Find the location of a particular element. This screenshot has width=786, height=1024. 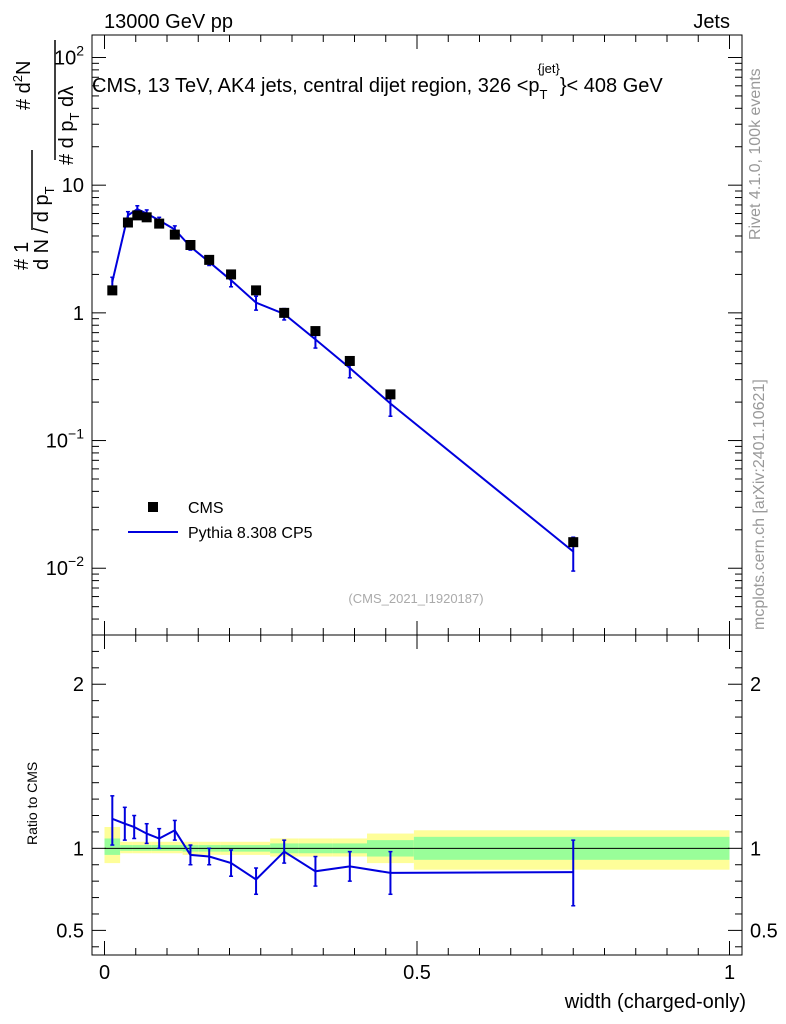

ratio-y-tick-label: 2 is located at coordinates (78, 685).